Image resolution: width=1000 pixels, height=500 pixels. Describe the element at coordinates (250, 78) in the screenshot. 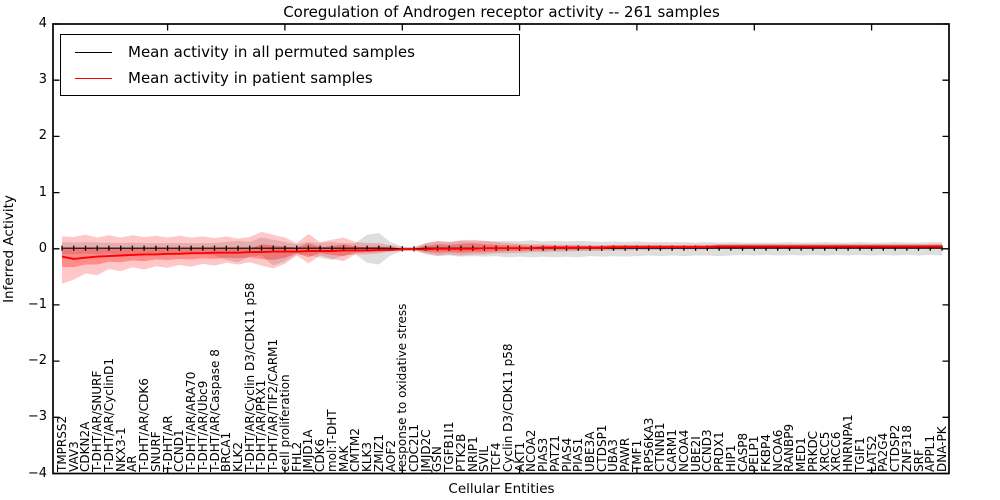

I see `legend-label-patient: Mean activity in patient samples` at that location.